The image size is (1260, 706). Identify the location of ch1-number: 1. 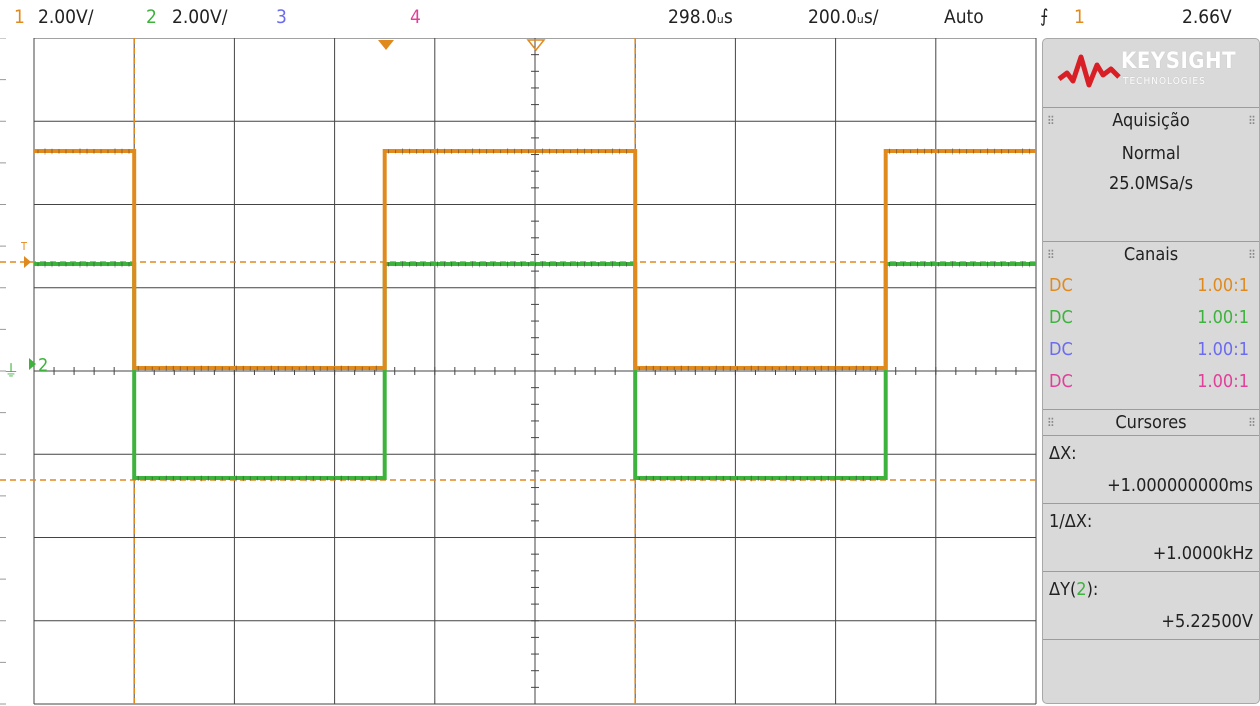
(19, 17).